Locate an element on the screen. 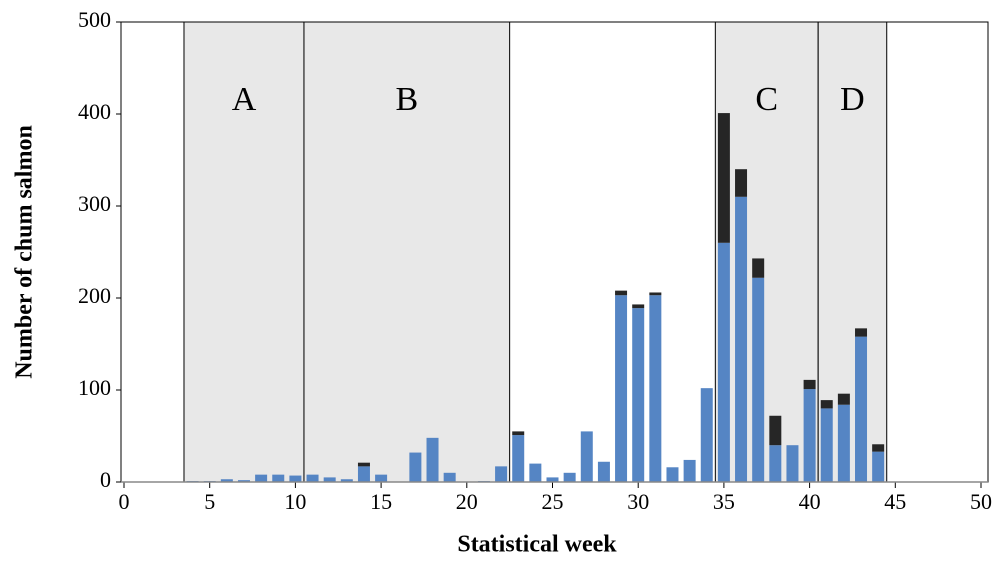 This screenshot has width=996, height=562. x-tick-label: 5 is located at coordinates (209, 501).